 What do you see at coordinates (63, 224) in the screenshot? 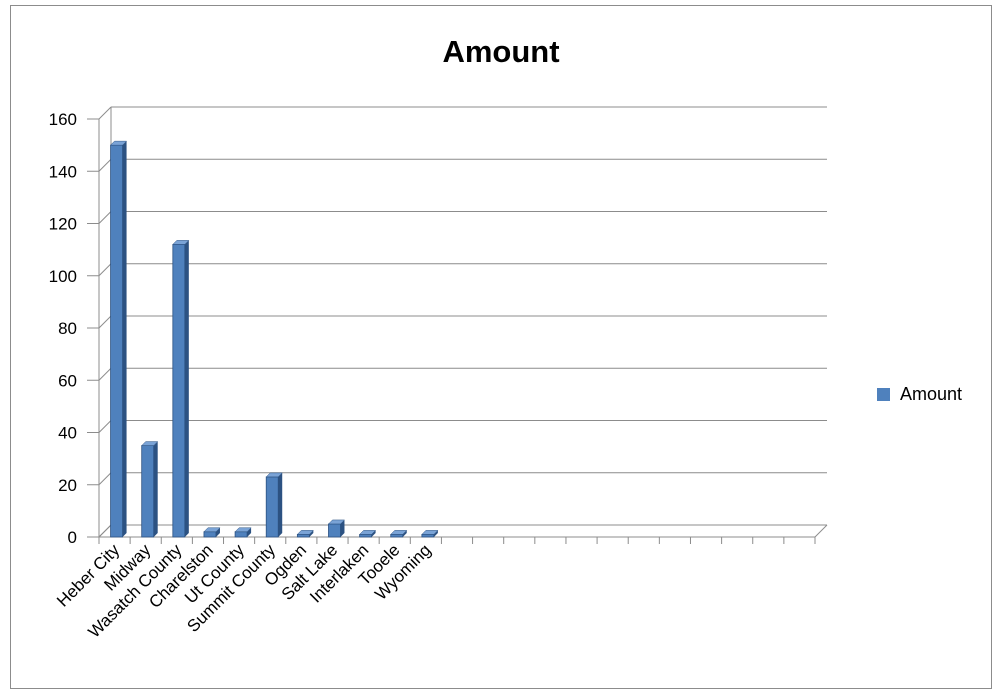
I see `y-tick-label: 120` at bounding box center [63, 224].